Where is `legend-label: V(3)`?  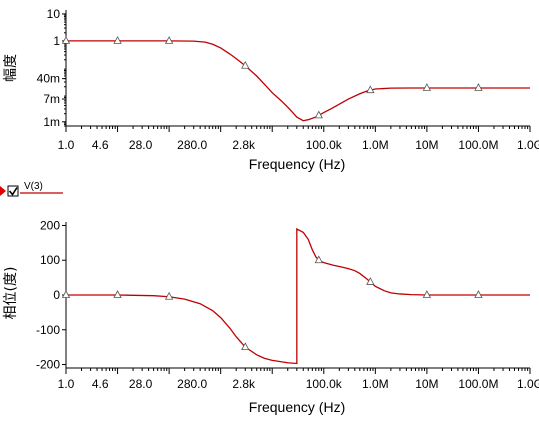
legend-label: V(3) is located at coordinates (33, 186).